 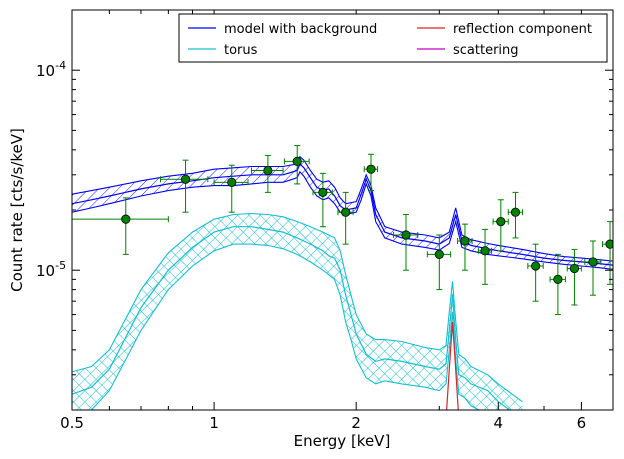 I want to click on reflection-component-line, so click(x=452, y=366).